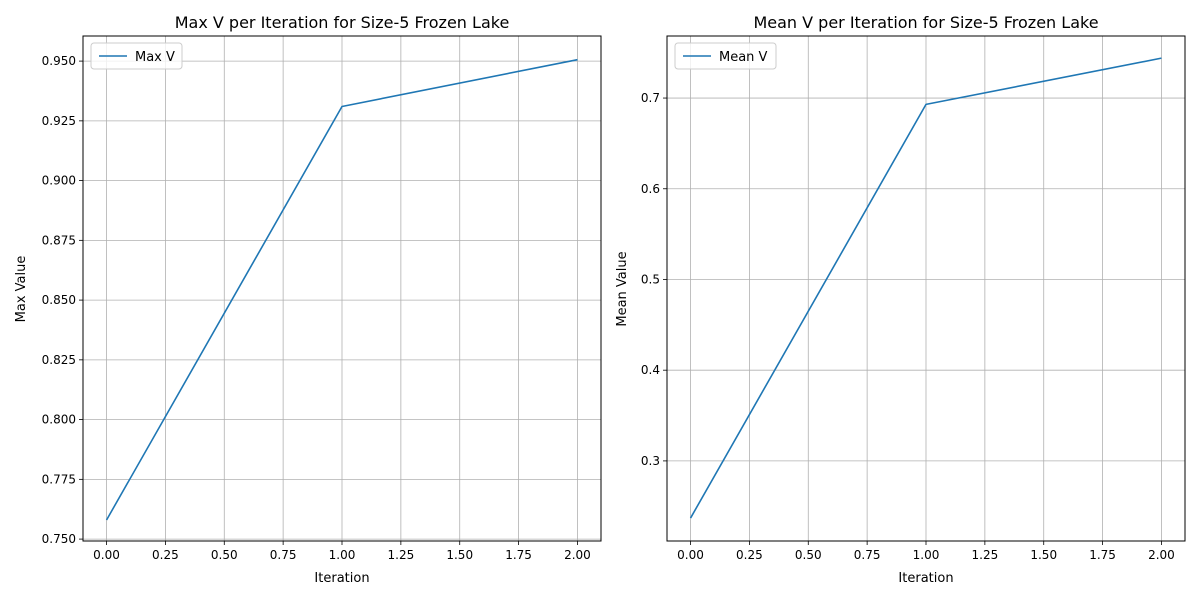 This screenshot has width=1200, height=600. Describe the element at coordinates (743, 57) in the screenshot. I see `legend-label: Mean V` at that location.